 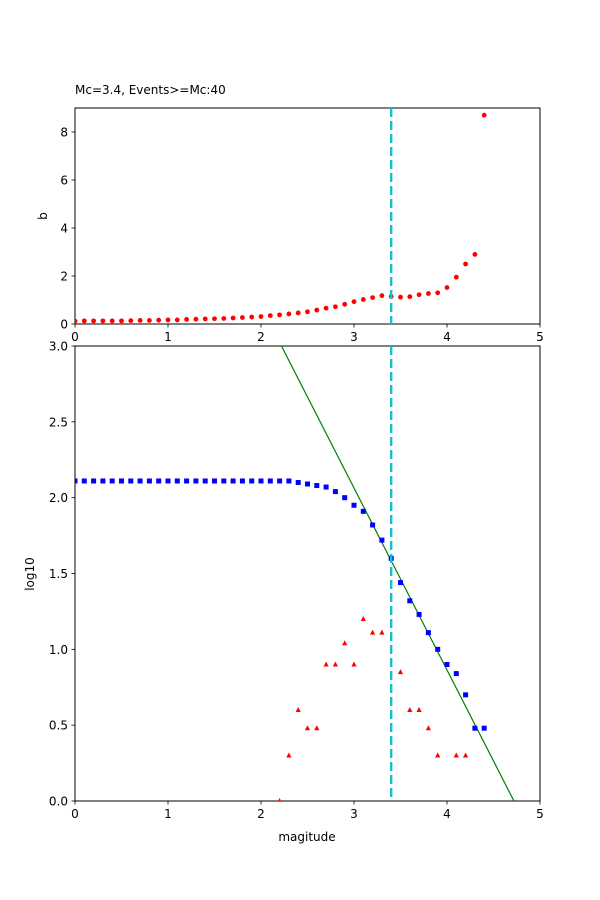 What do you see at coordinates (447, 814) in the screenshot?
I see `bottom-x-tick-label: 4` at bounding box center [447, 814].